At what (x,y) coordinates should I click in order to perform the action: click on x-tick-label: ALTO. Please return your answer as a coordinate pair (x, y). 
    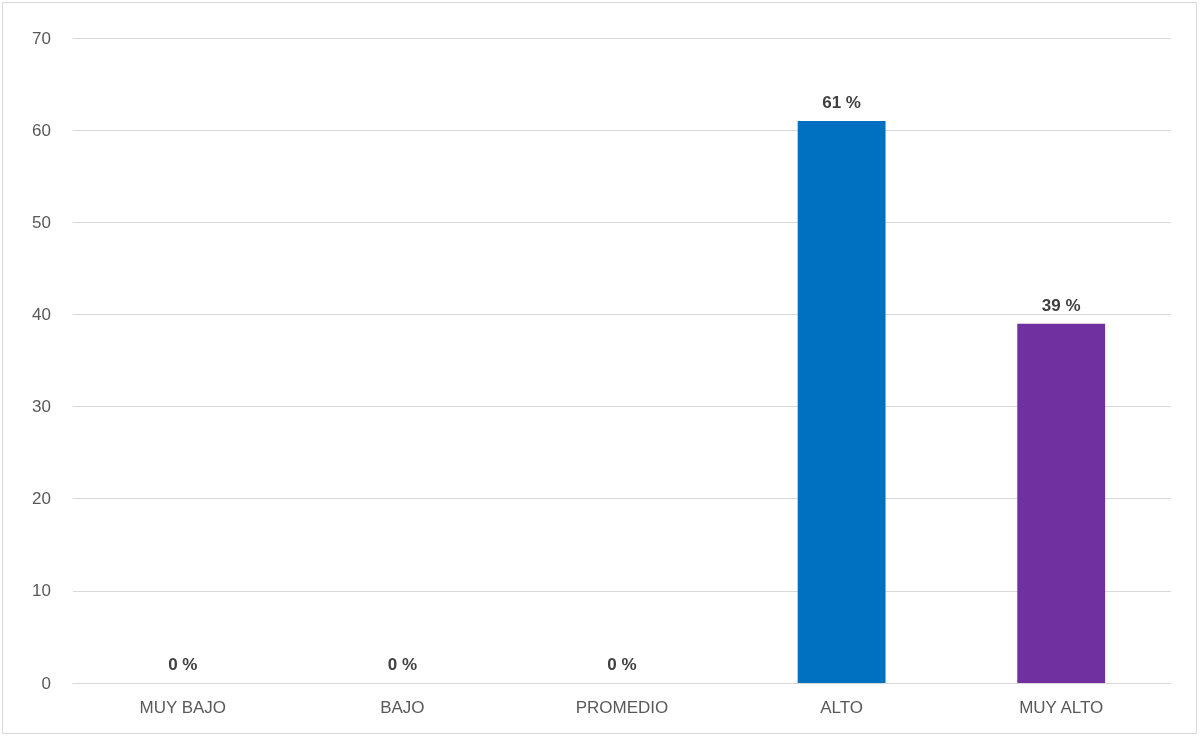
    Looking at the image, I should click on (842, 707).